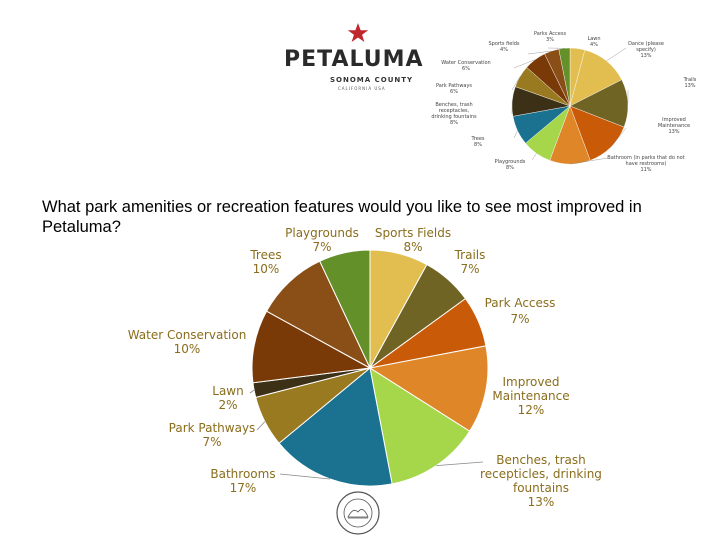  What do you see at coordinates (460, 463) in the screenshot?
I see `main-leader-line-benches-trash-recepticles-drinking-fountains` at bounding box center [460, 463].